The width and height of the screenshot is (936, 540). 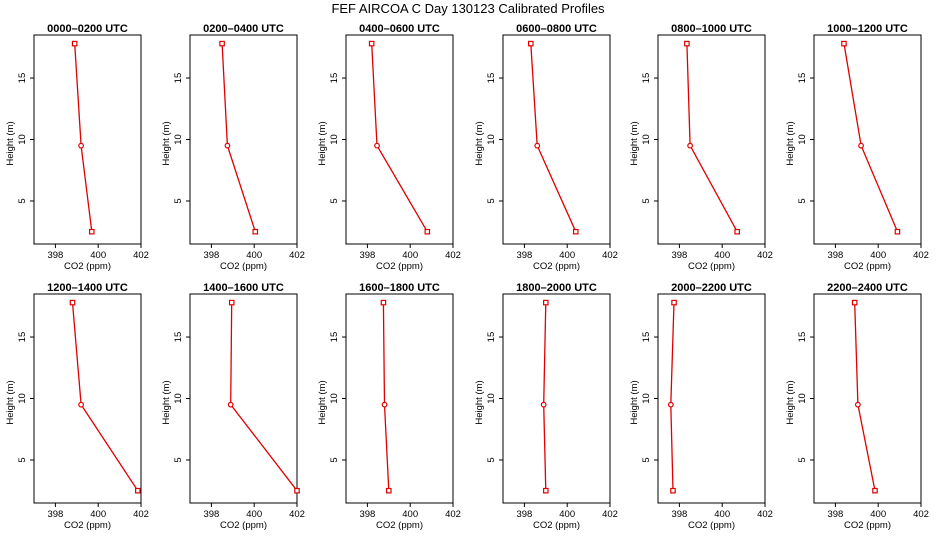 What do you see at coordinates (711, 29) in the screenshot?
I see `panel-title: 0800–1000 UTC` at bounding box center [711, 29].